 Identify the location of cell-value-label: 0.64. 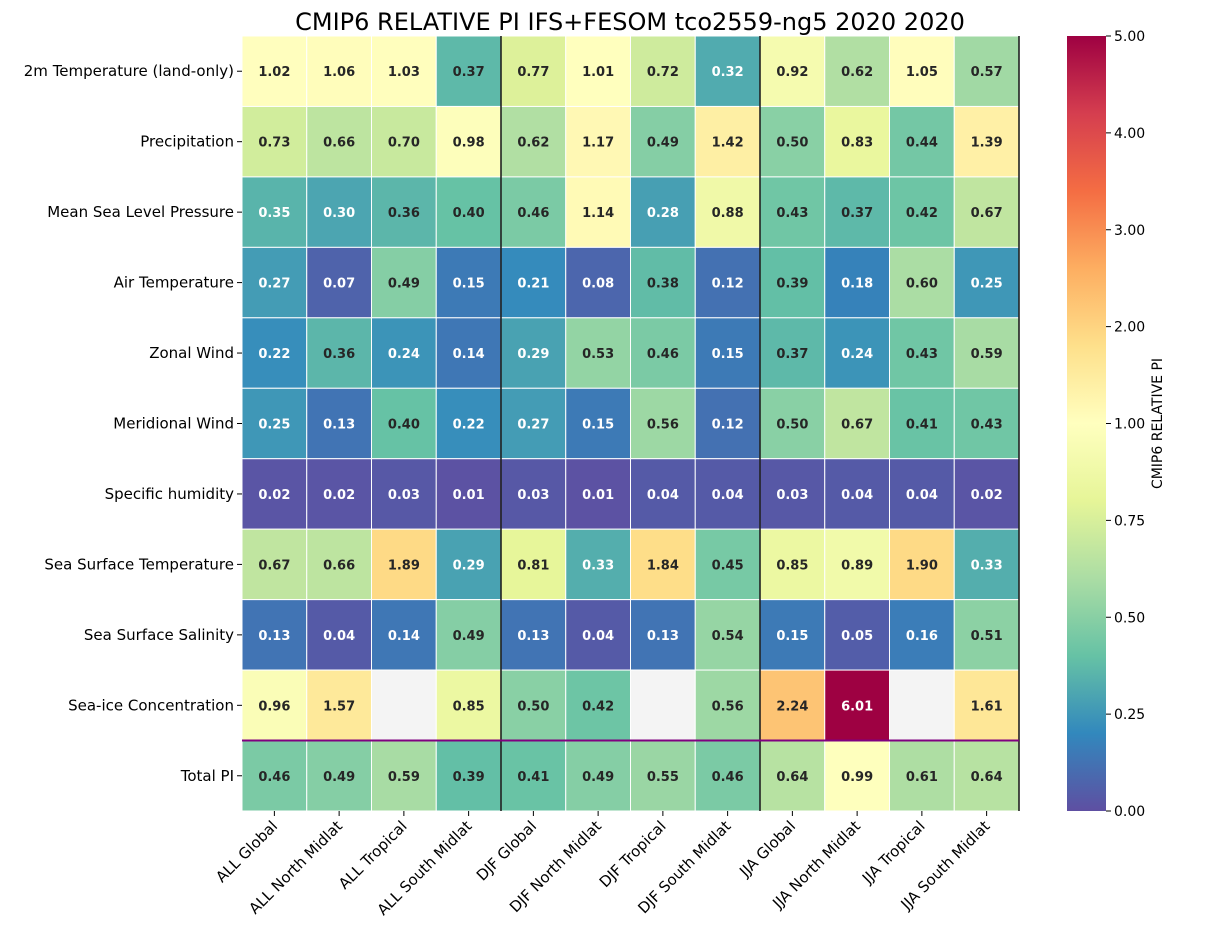
(987, 777).